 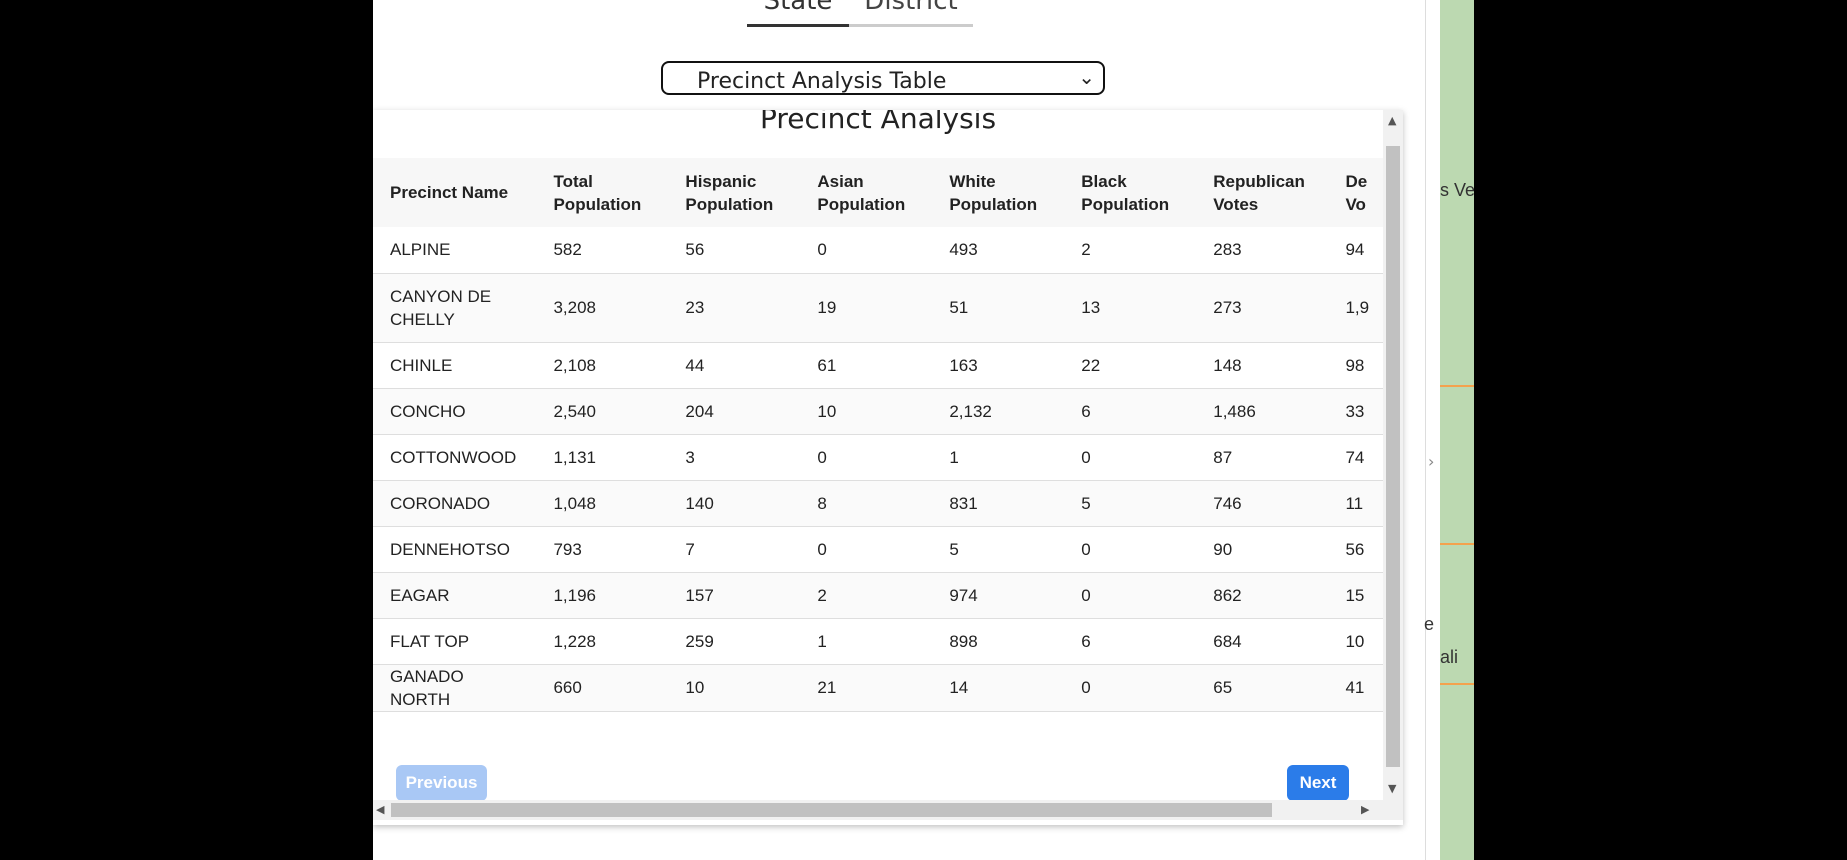 I want to click on table-cell: 11, so click(x=1354, y=503).